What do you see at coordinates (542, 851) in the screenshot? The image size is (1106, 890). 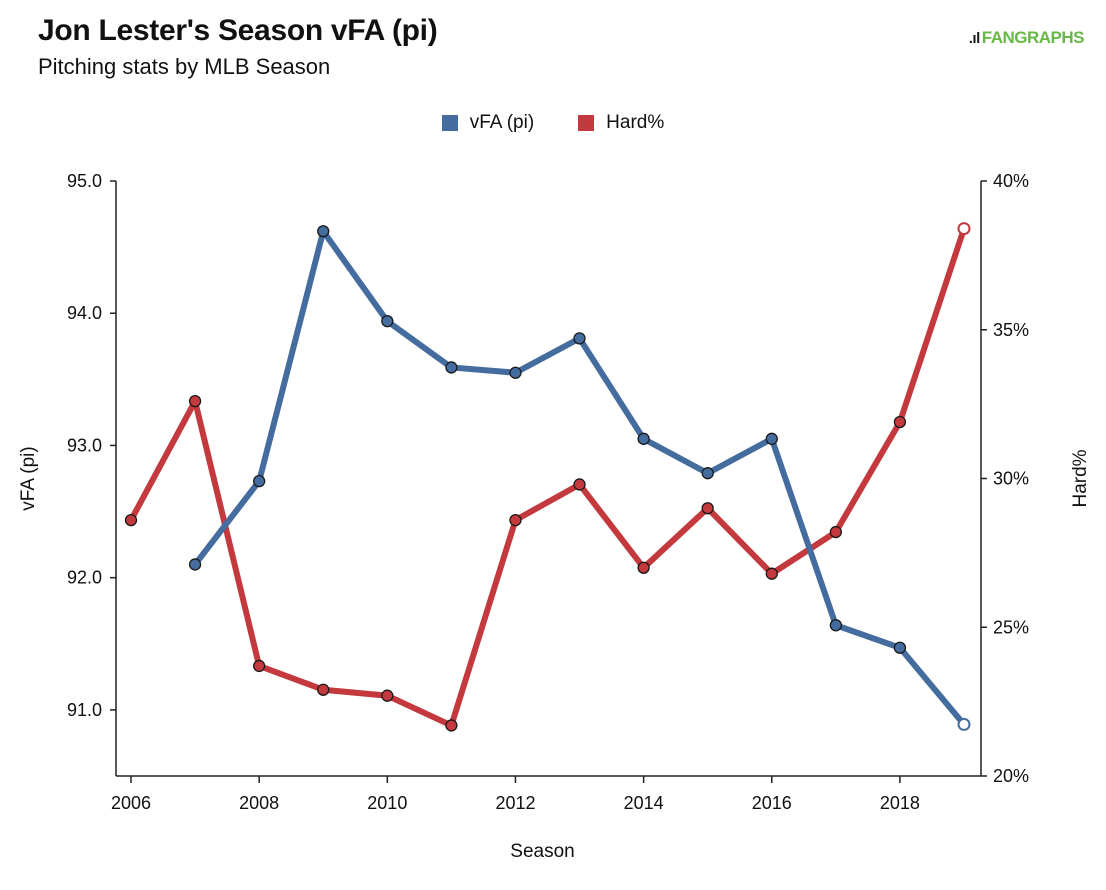 I see `x-axis-title: Season` at bounding box center [542, 851].